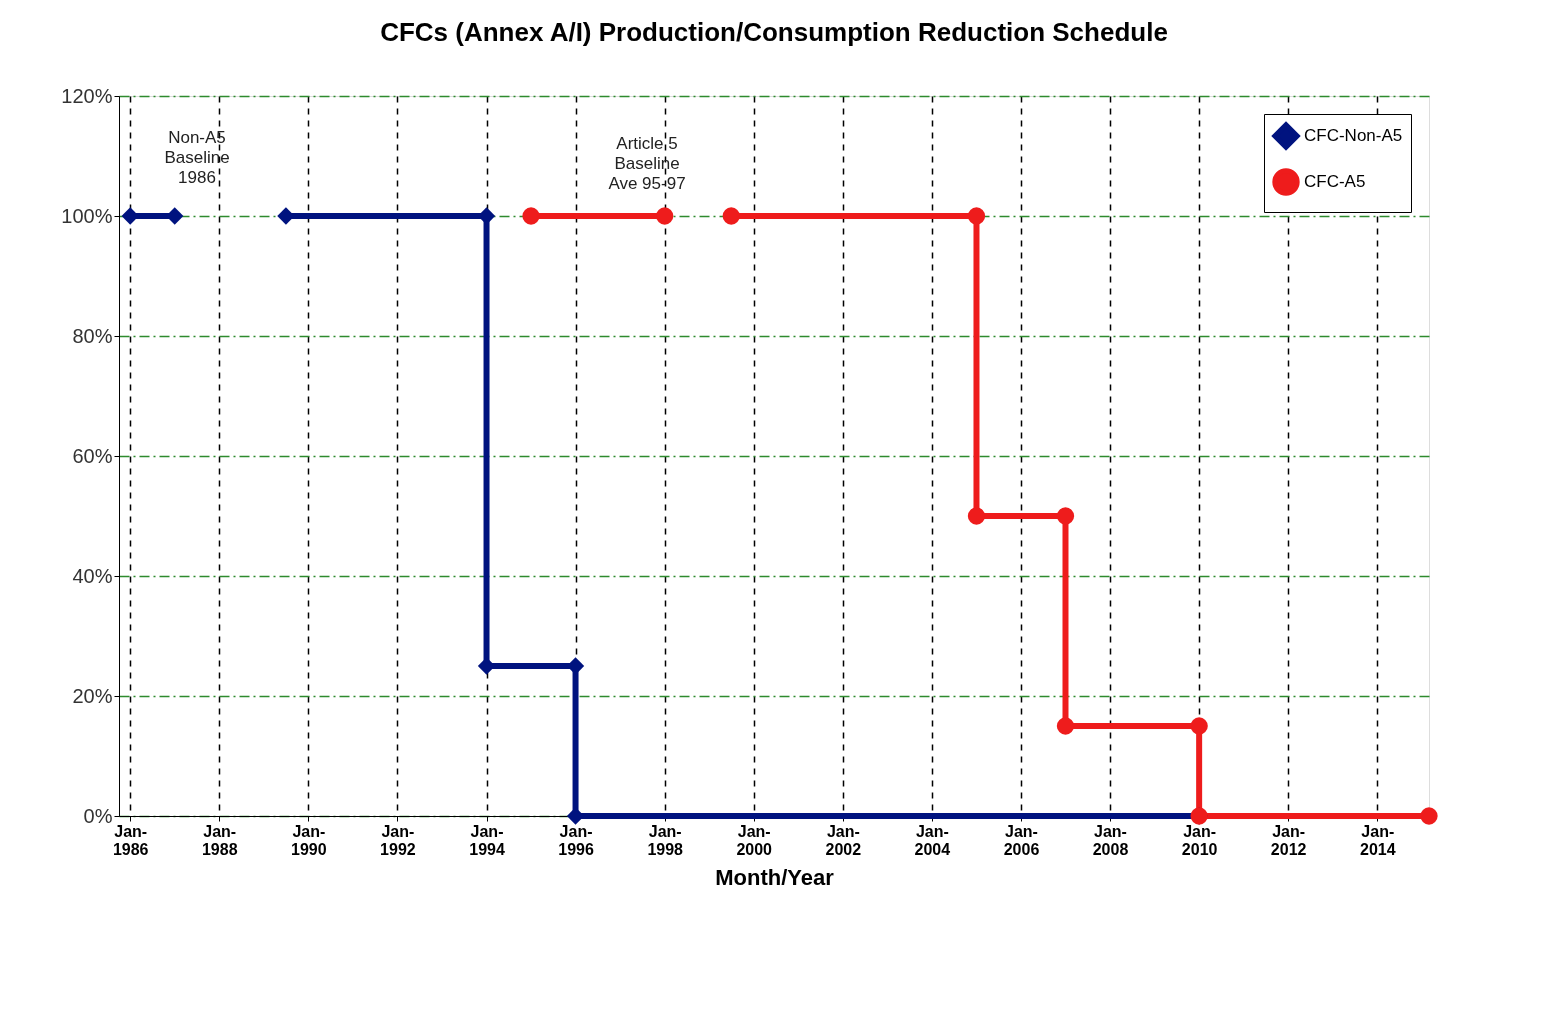  I want to click on y-tick-label: 20%, so click(92, 695).